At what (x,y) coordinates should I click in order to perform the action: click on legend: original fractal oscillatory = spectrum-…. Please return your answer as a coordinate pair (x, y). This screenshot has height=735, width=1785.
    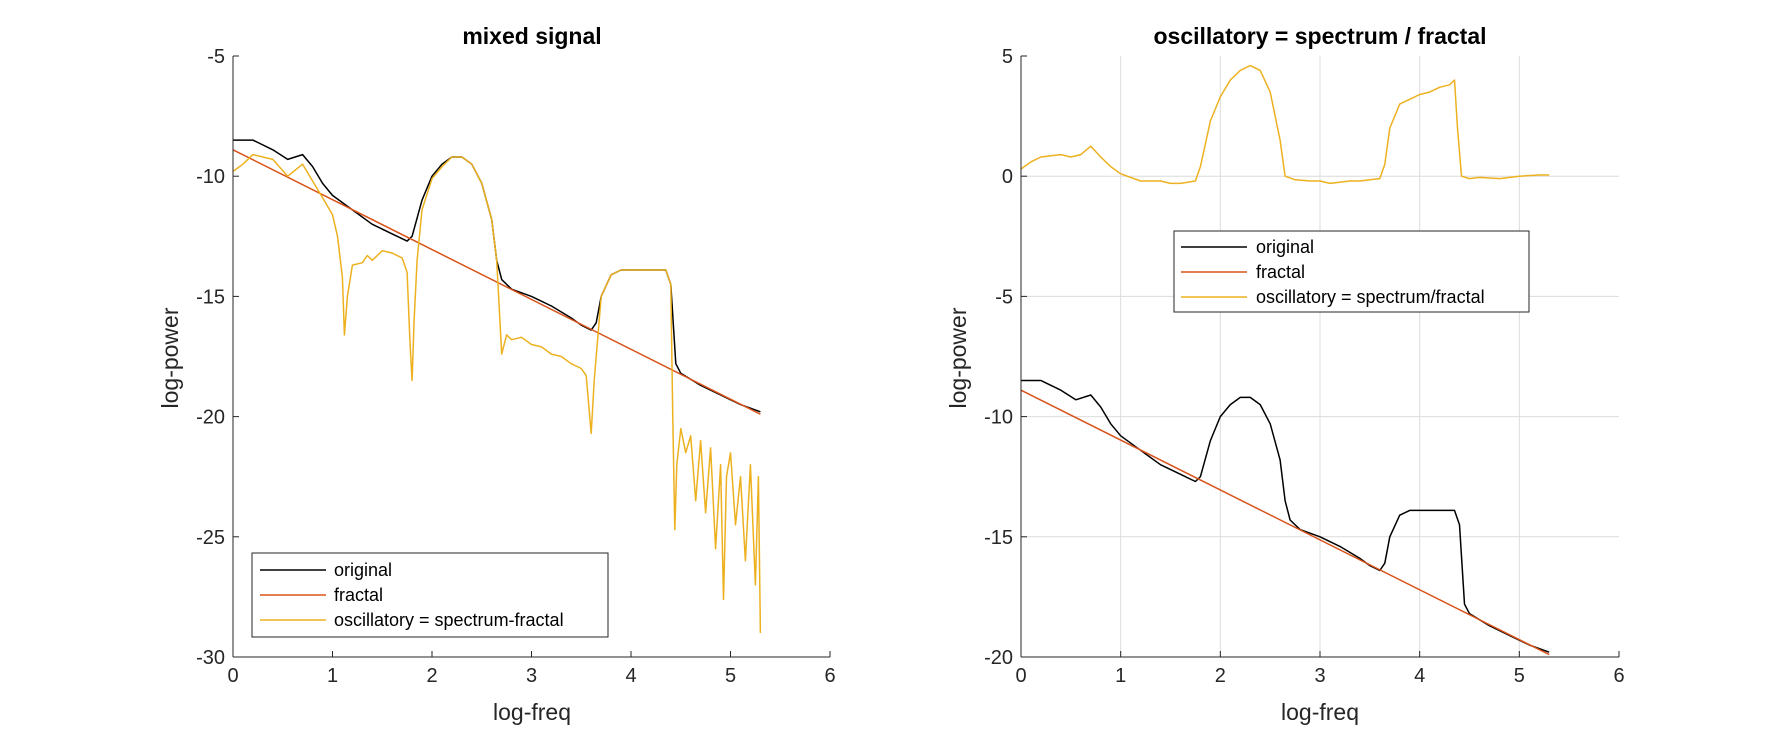
    Looking at the image, I should click on (430, 595).